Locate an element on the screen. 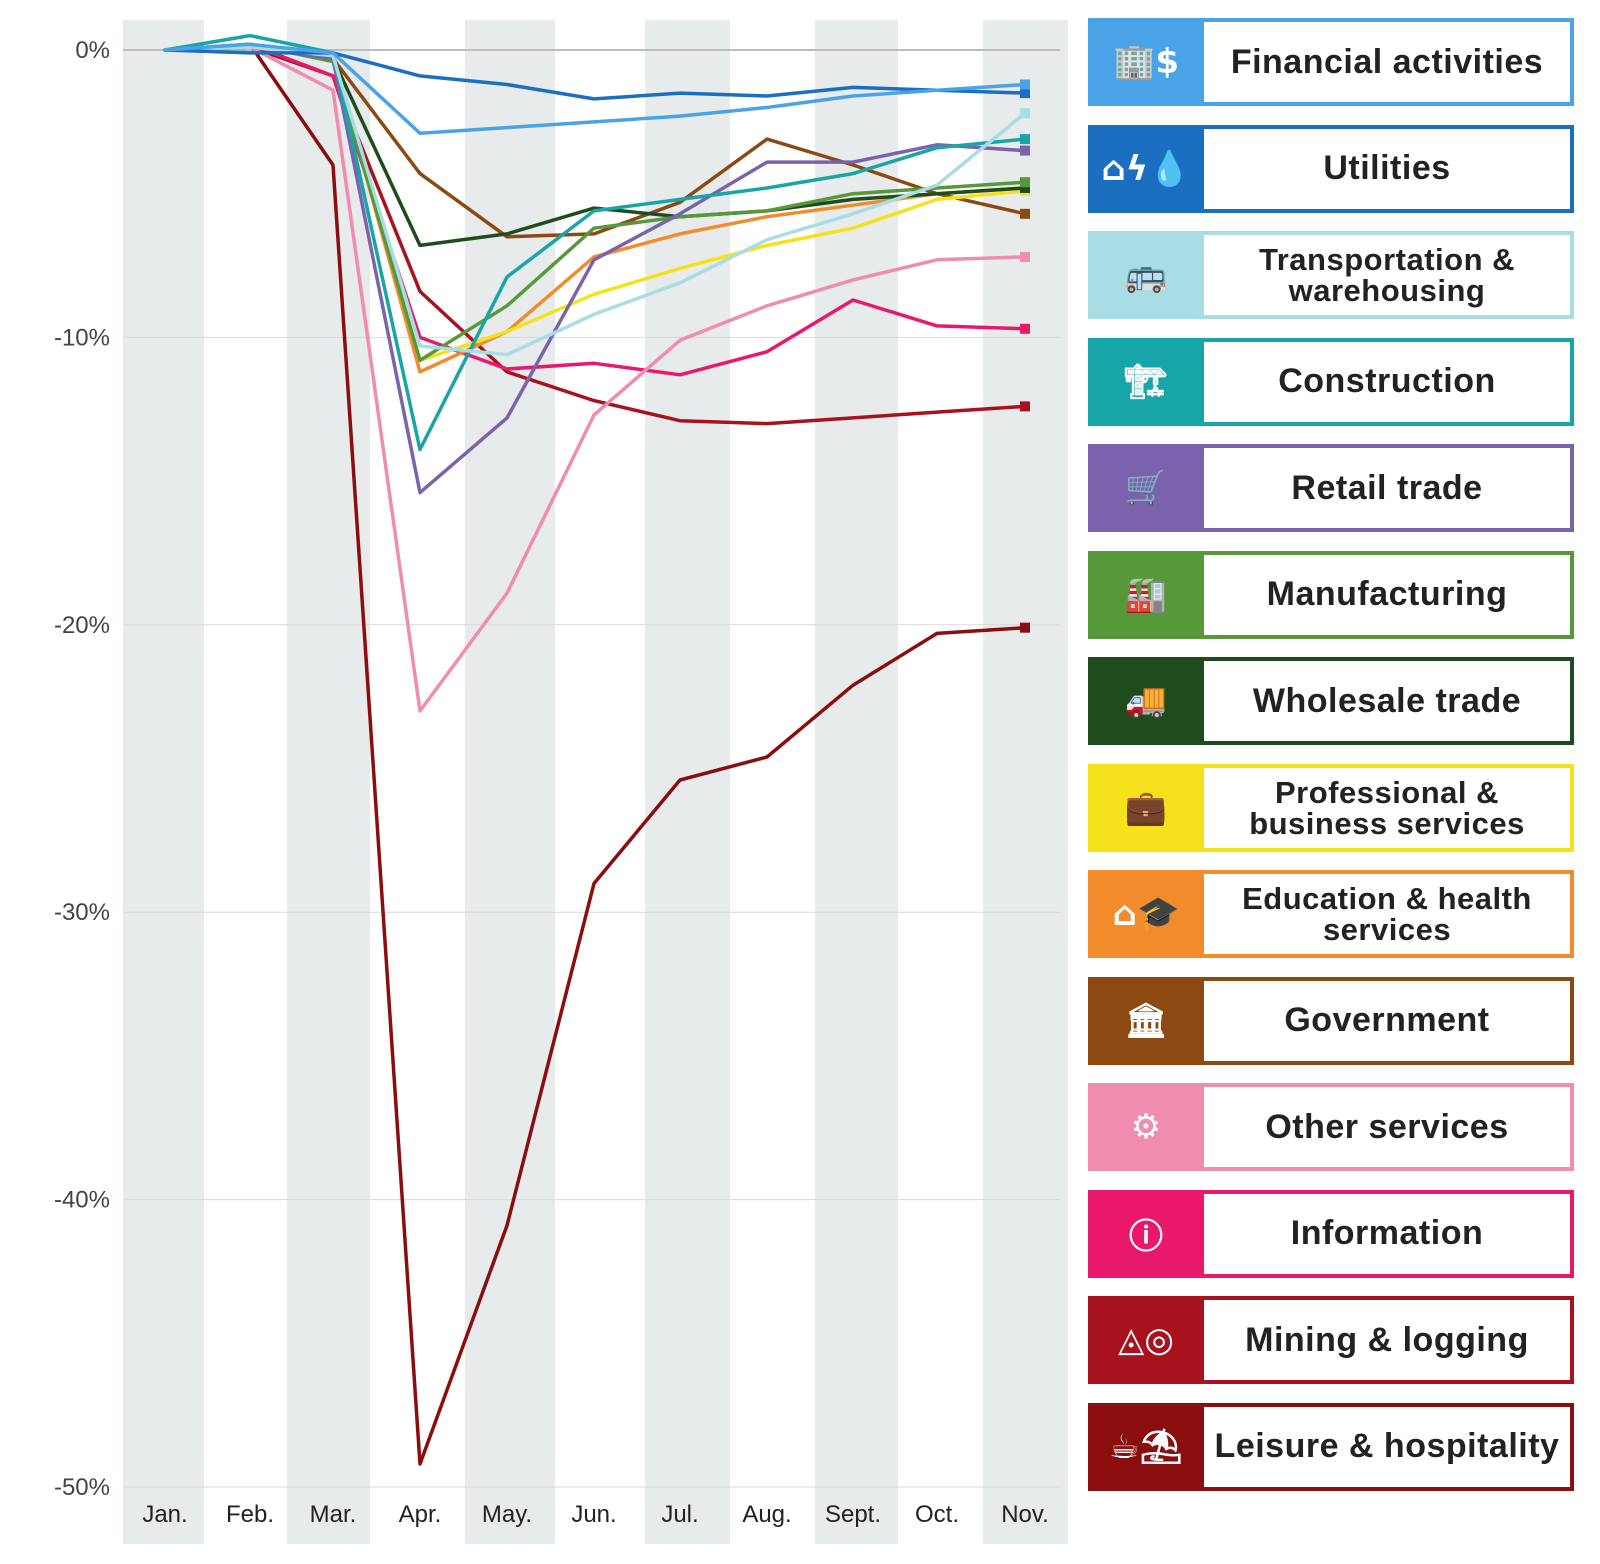 The height and width of the screenshot is (1564, 1600). coffee-beach-icon: ☕⛱ is located at coordinates (1146, 1447).